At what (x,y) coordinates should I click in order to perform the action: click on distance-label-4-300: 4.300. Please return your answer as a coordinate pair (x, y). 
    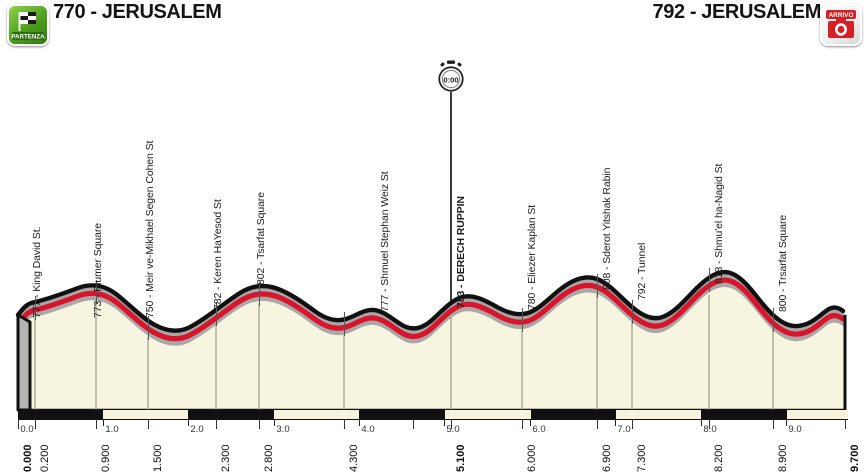
    Looking at the image, I should click on (354, 458).